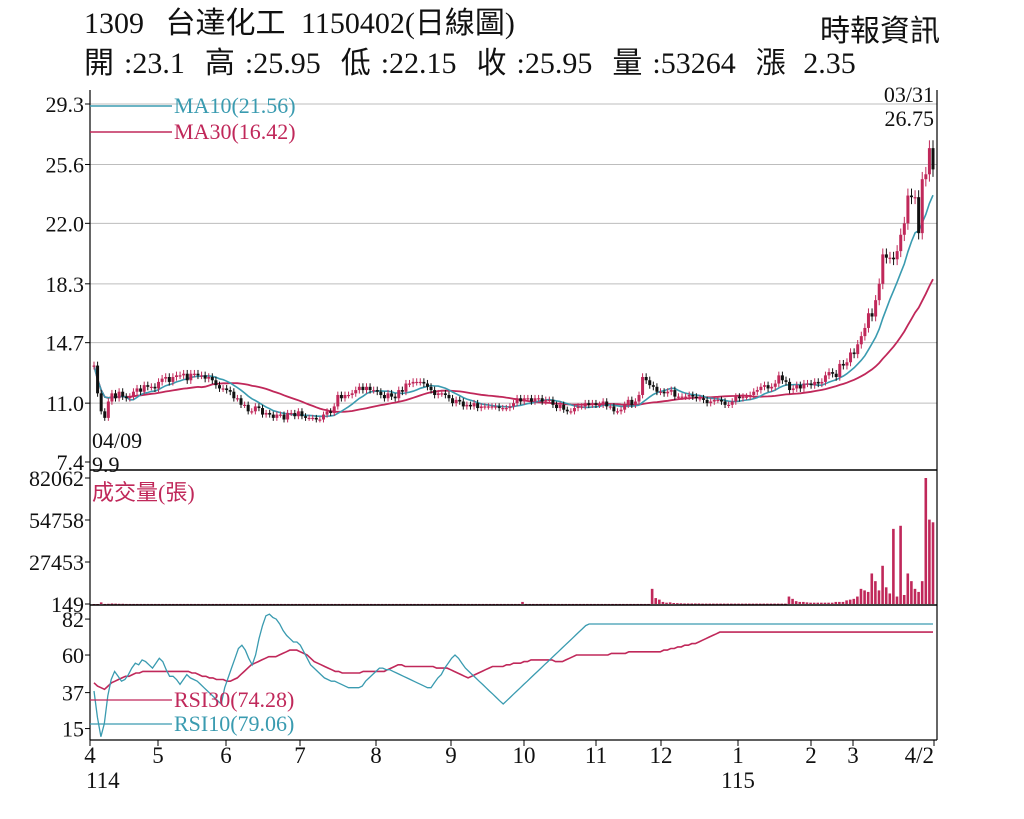 The image size is (1024, 819). I want to click on price-tick-label: 29.3, so click(65, 104).